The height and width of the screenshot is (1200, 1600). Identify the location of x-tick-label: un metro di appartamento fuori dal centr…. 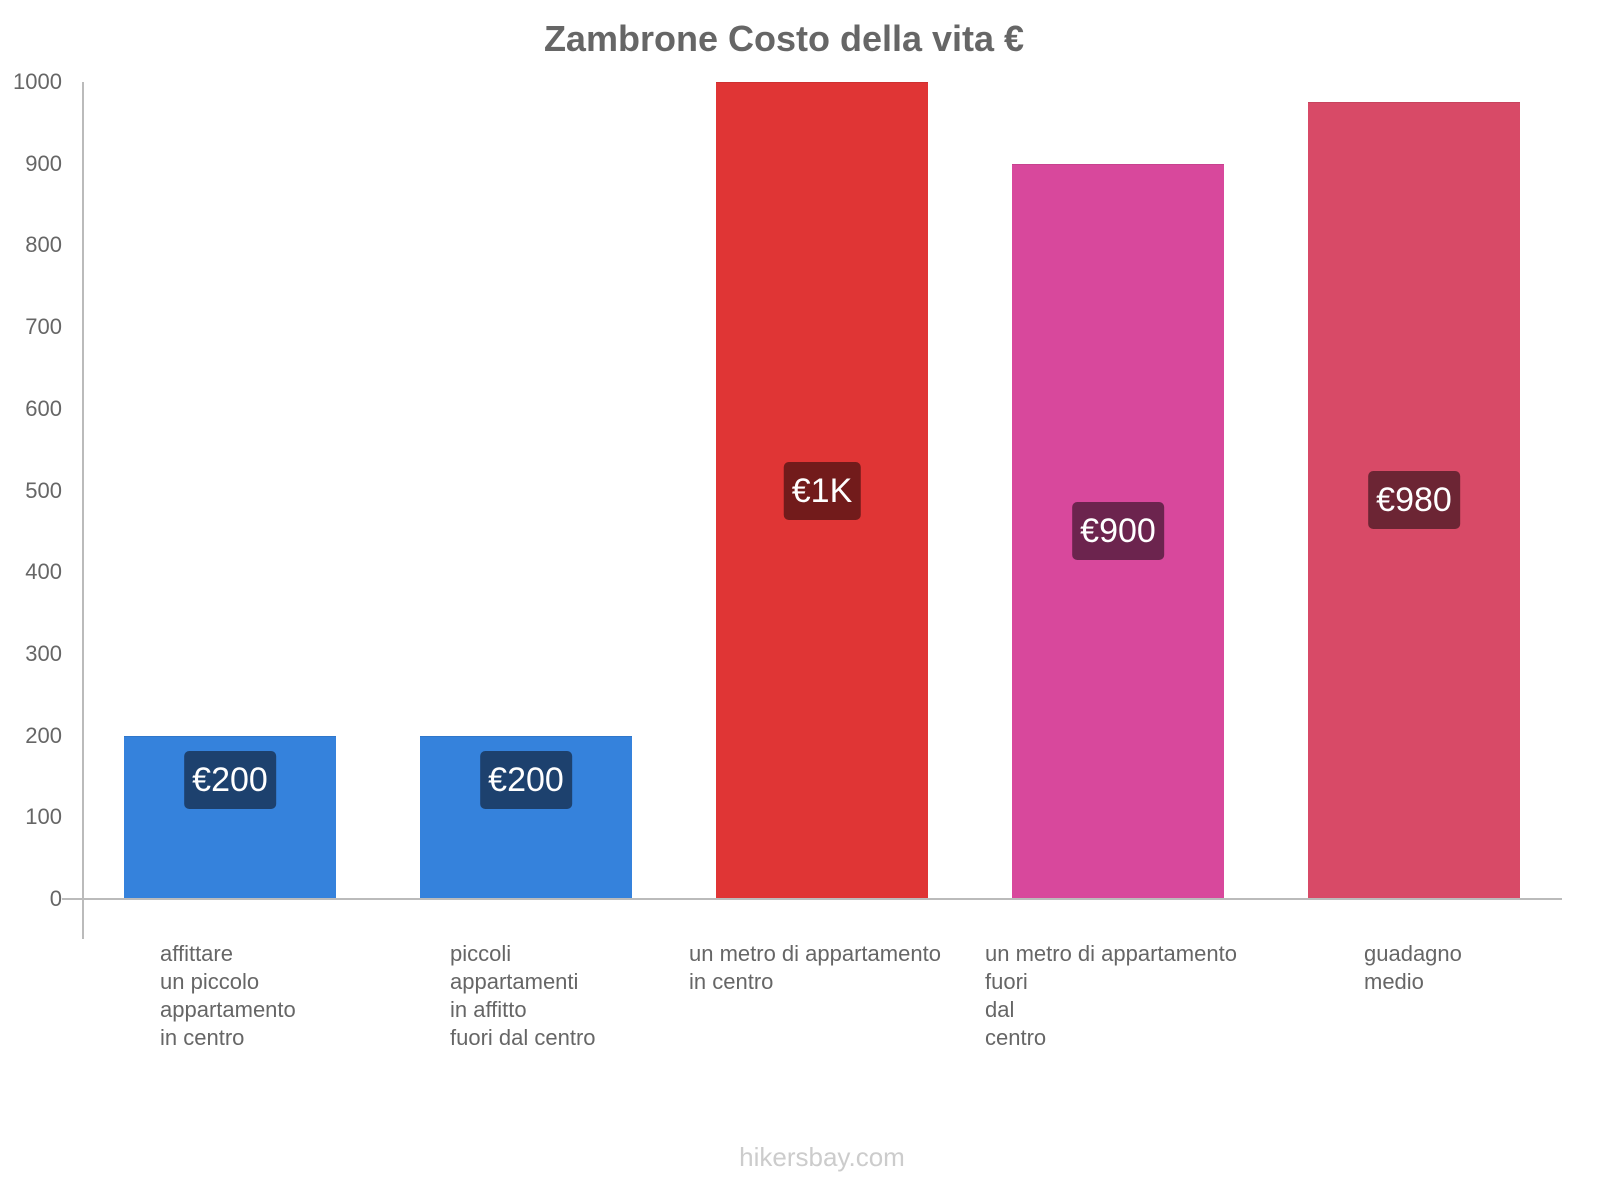
(1111, 995).